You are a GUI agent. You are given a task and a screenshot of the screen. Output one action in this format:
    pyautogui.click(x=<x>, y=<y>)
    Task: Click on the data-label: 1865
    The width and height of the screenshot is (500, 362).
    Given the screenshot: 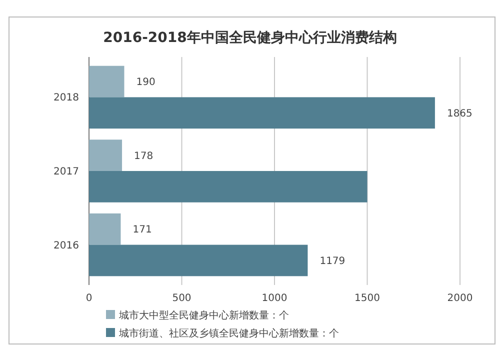 What is the action you would take?
    pyautogui.click(x=459, y=114)
    